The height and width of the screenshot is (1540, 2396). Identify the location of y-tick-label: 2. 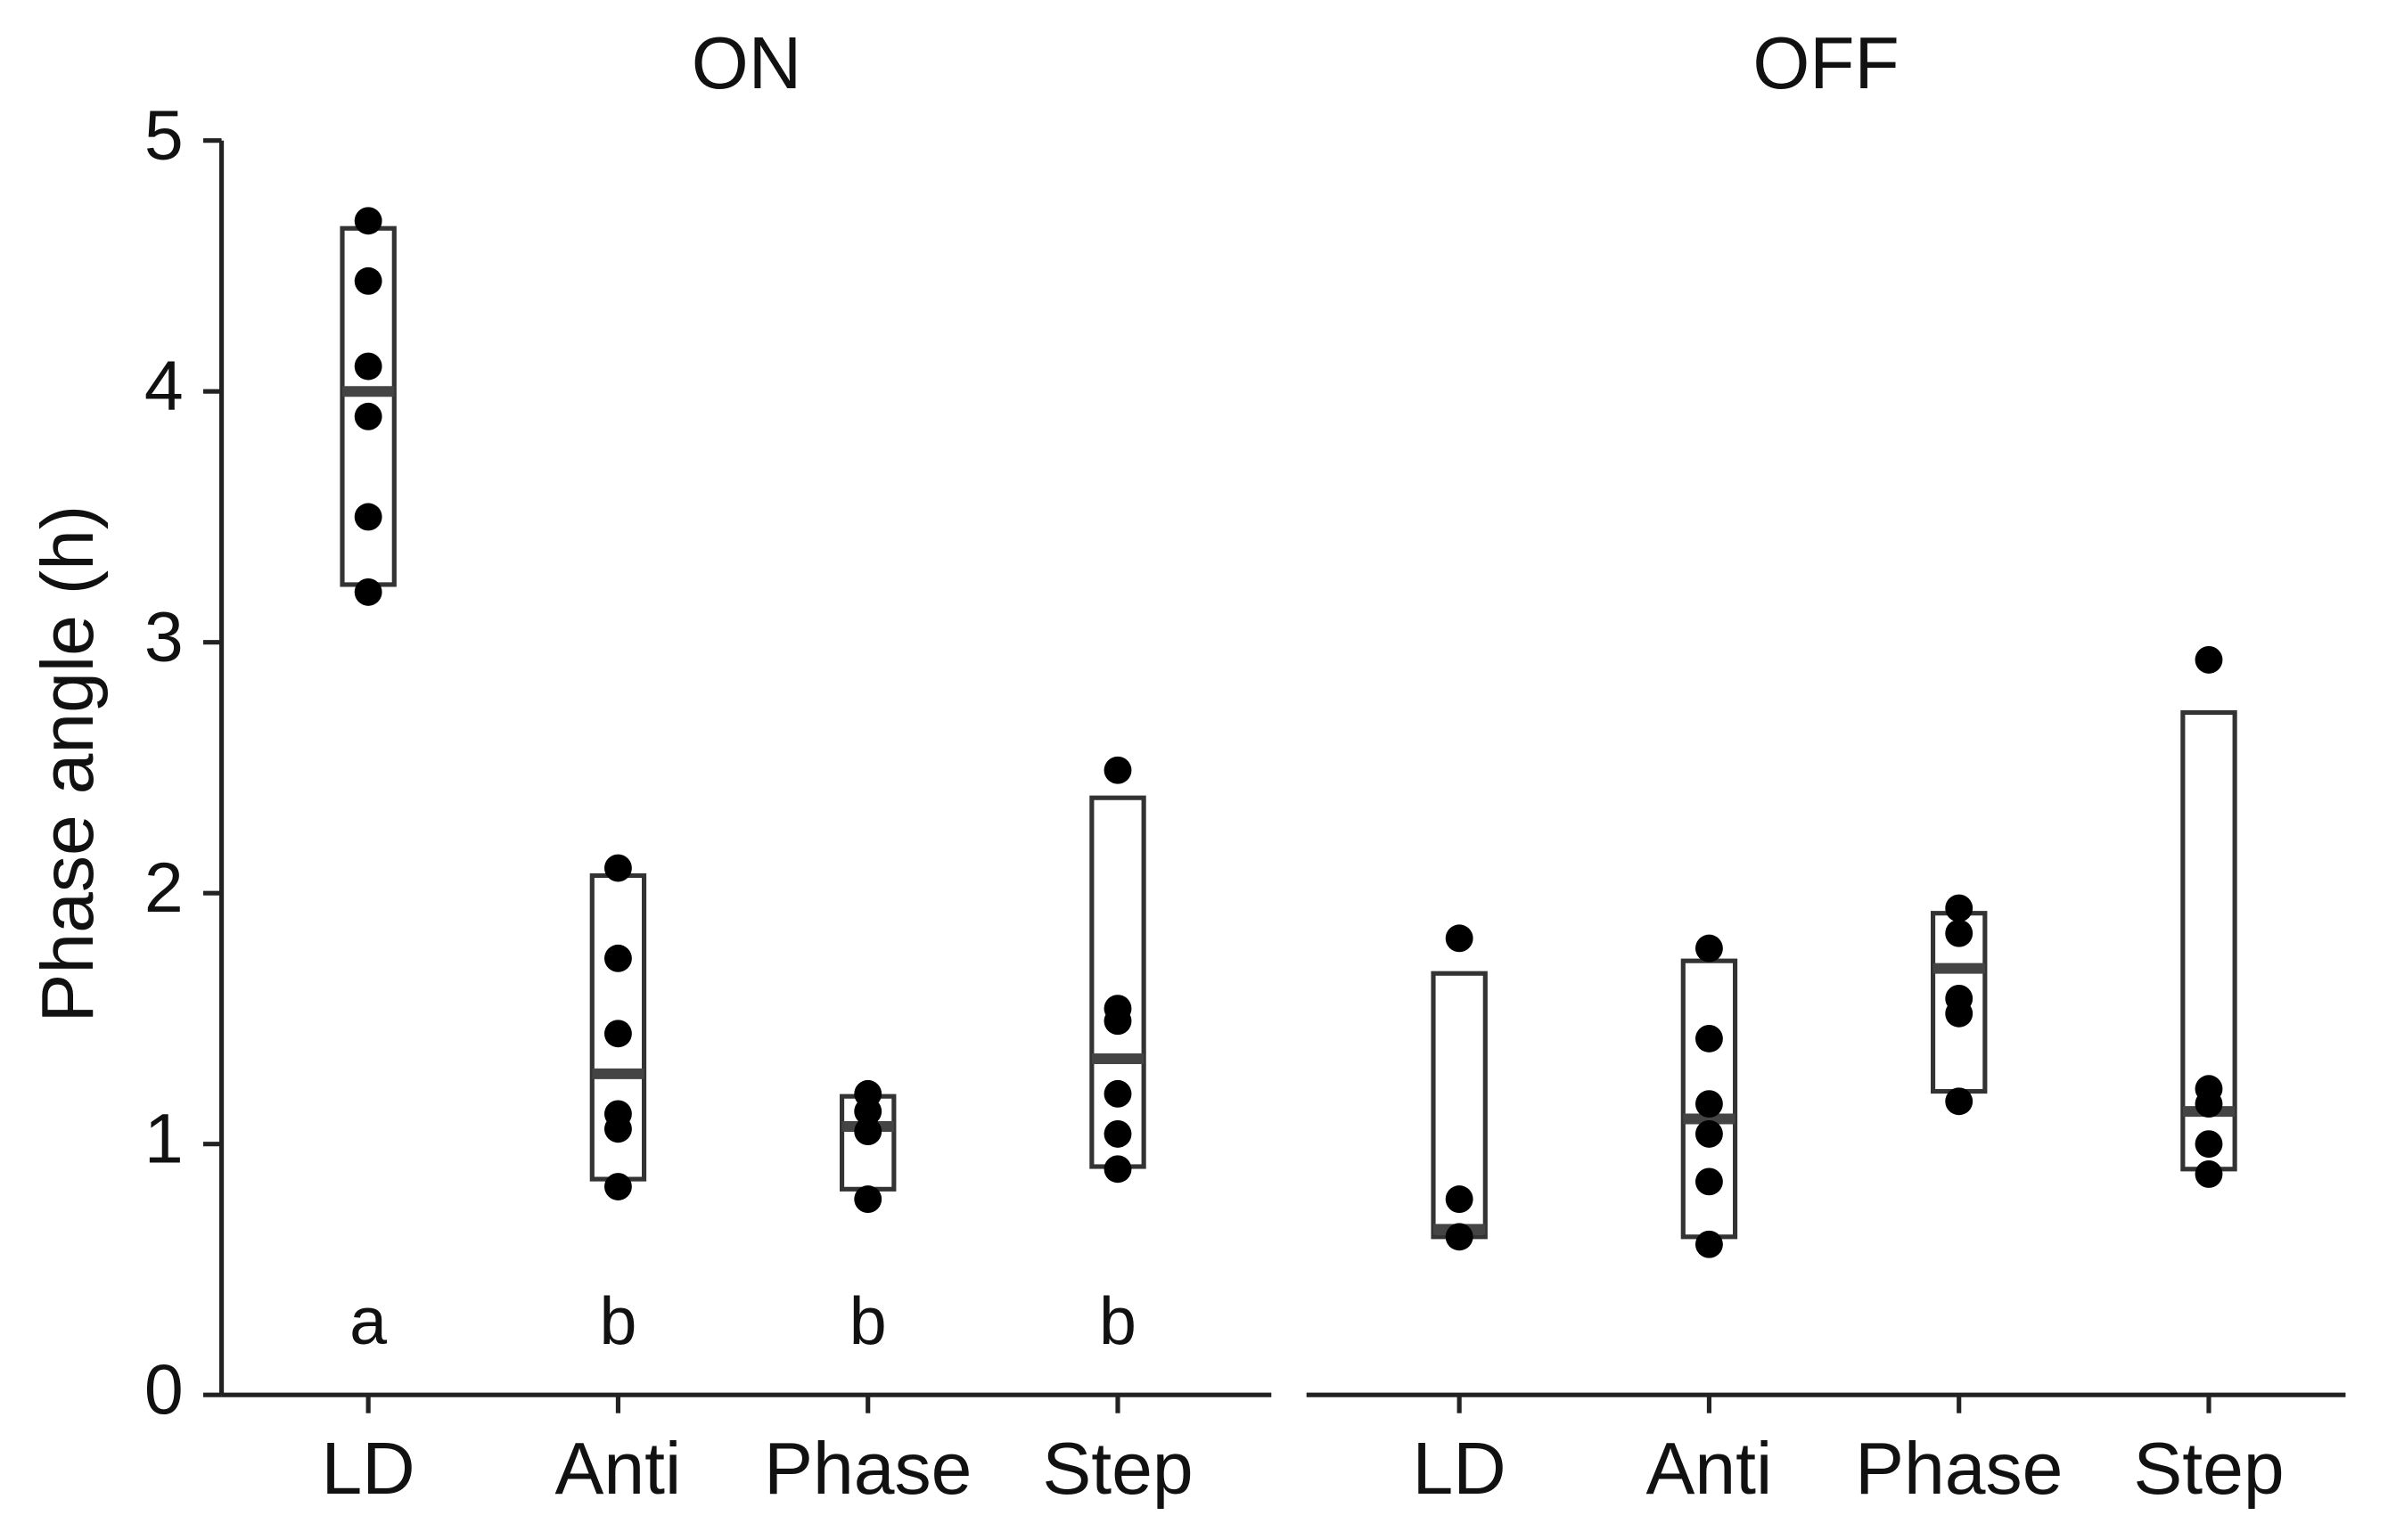
(164, 887).